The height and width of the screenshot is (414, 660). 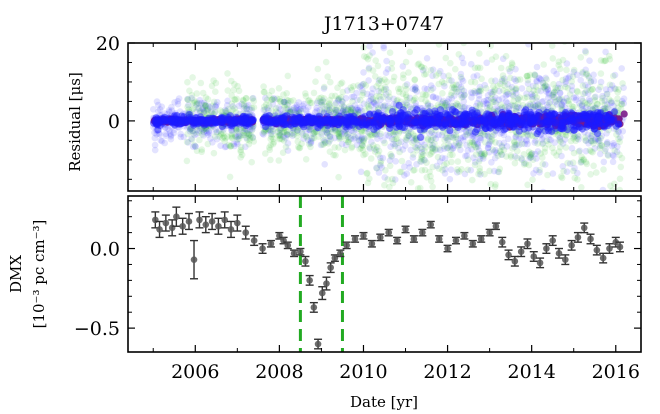 I want to click on y-tick-label-top: 20, so click(x=108, y=44).